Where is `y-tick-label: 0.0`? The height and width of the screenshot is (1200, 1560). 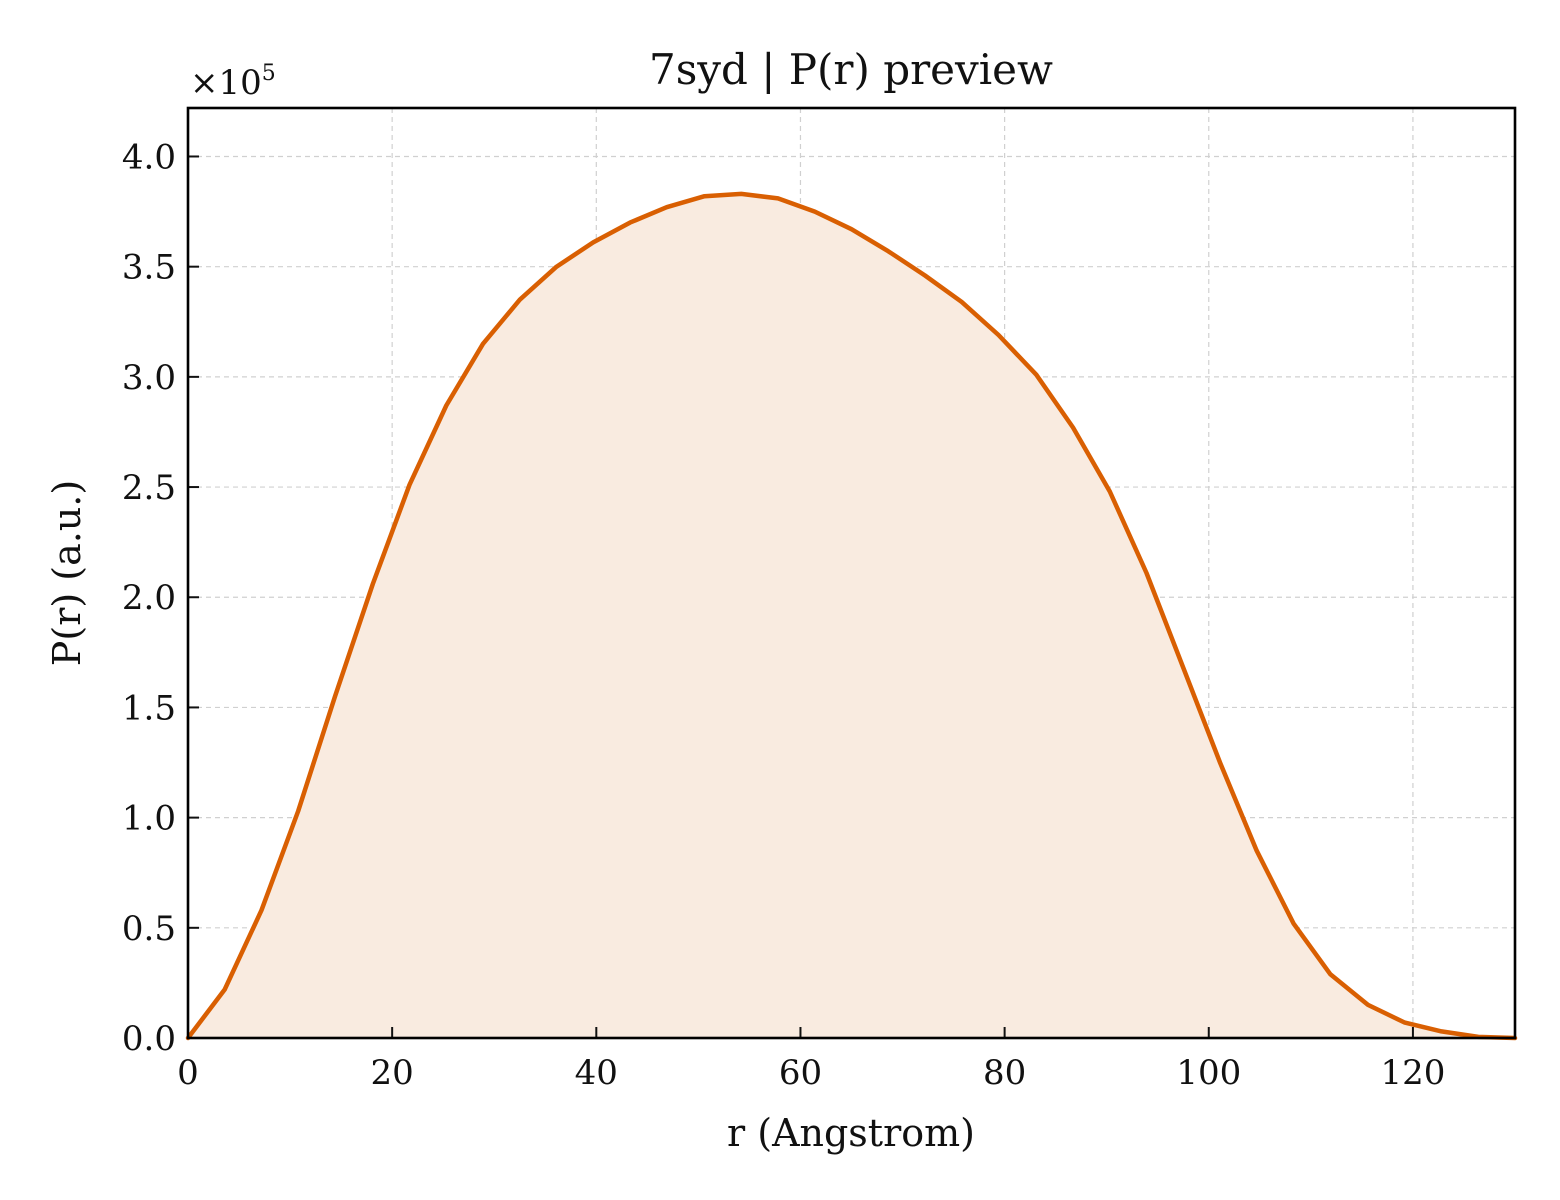
y-tick-label: 0.0 is located at coordinates (149, 1039).